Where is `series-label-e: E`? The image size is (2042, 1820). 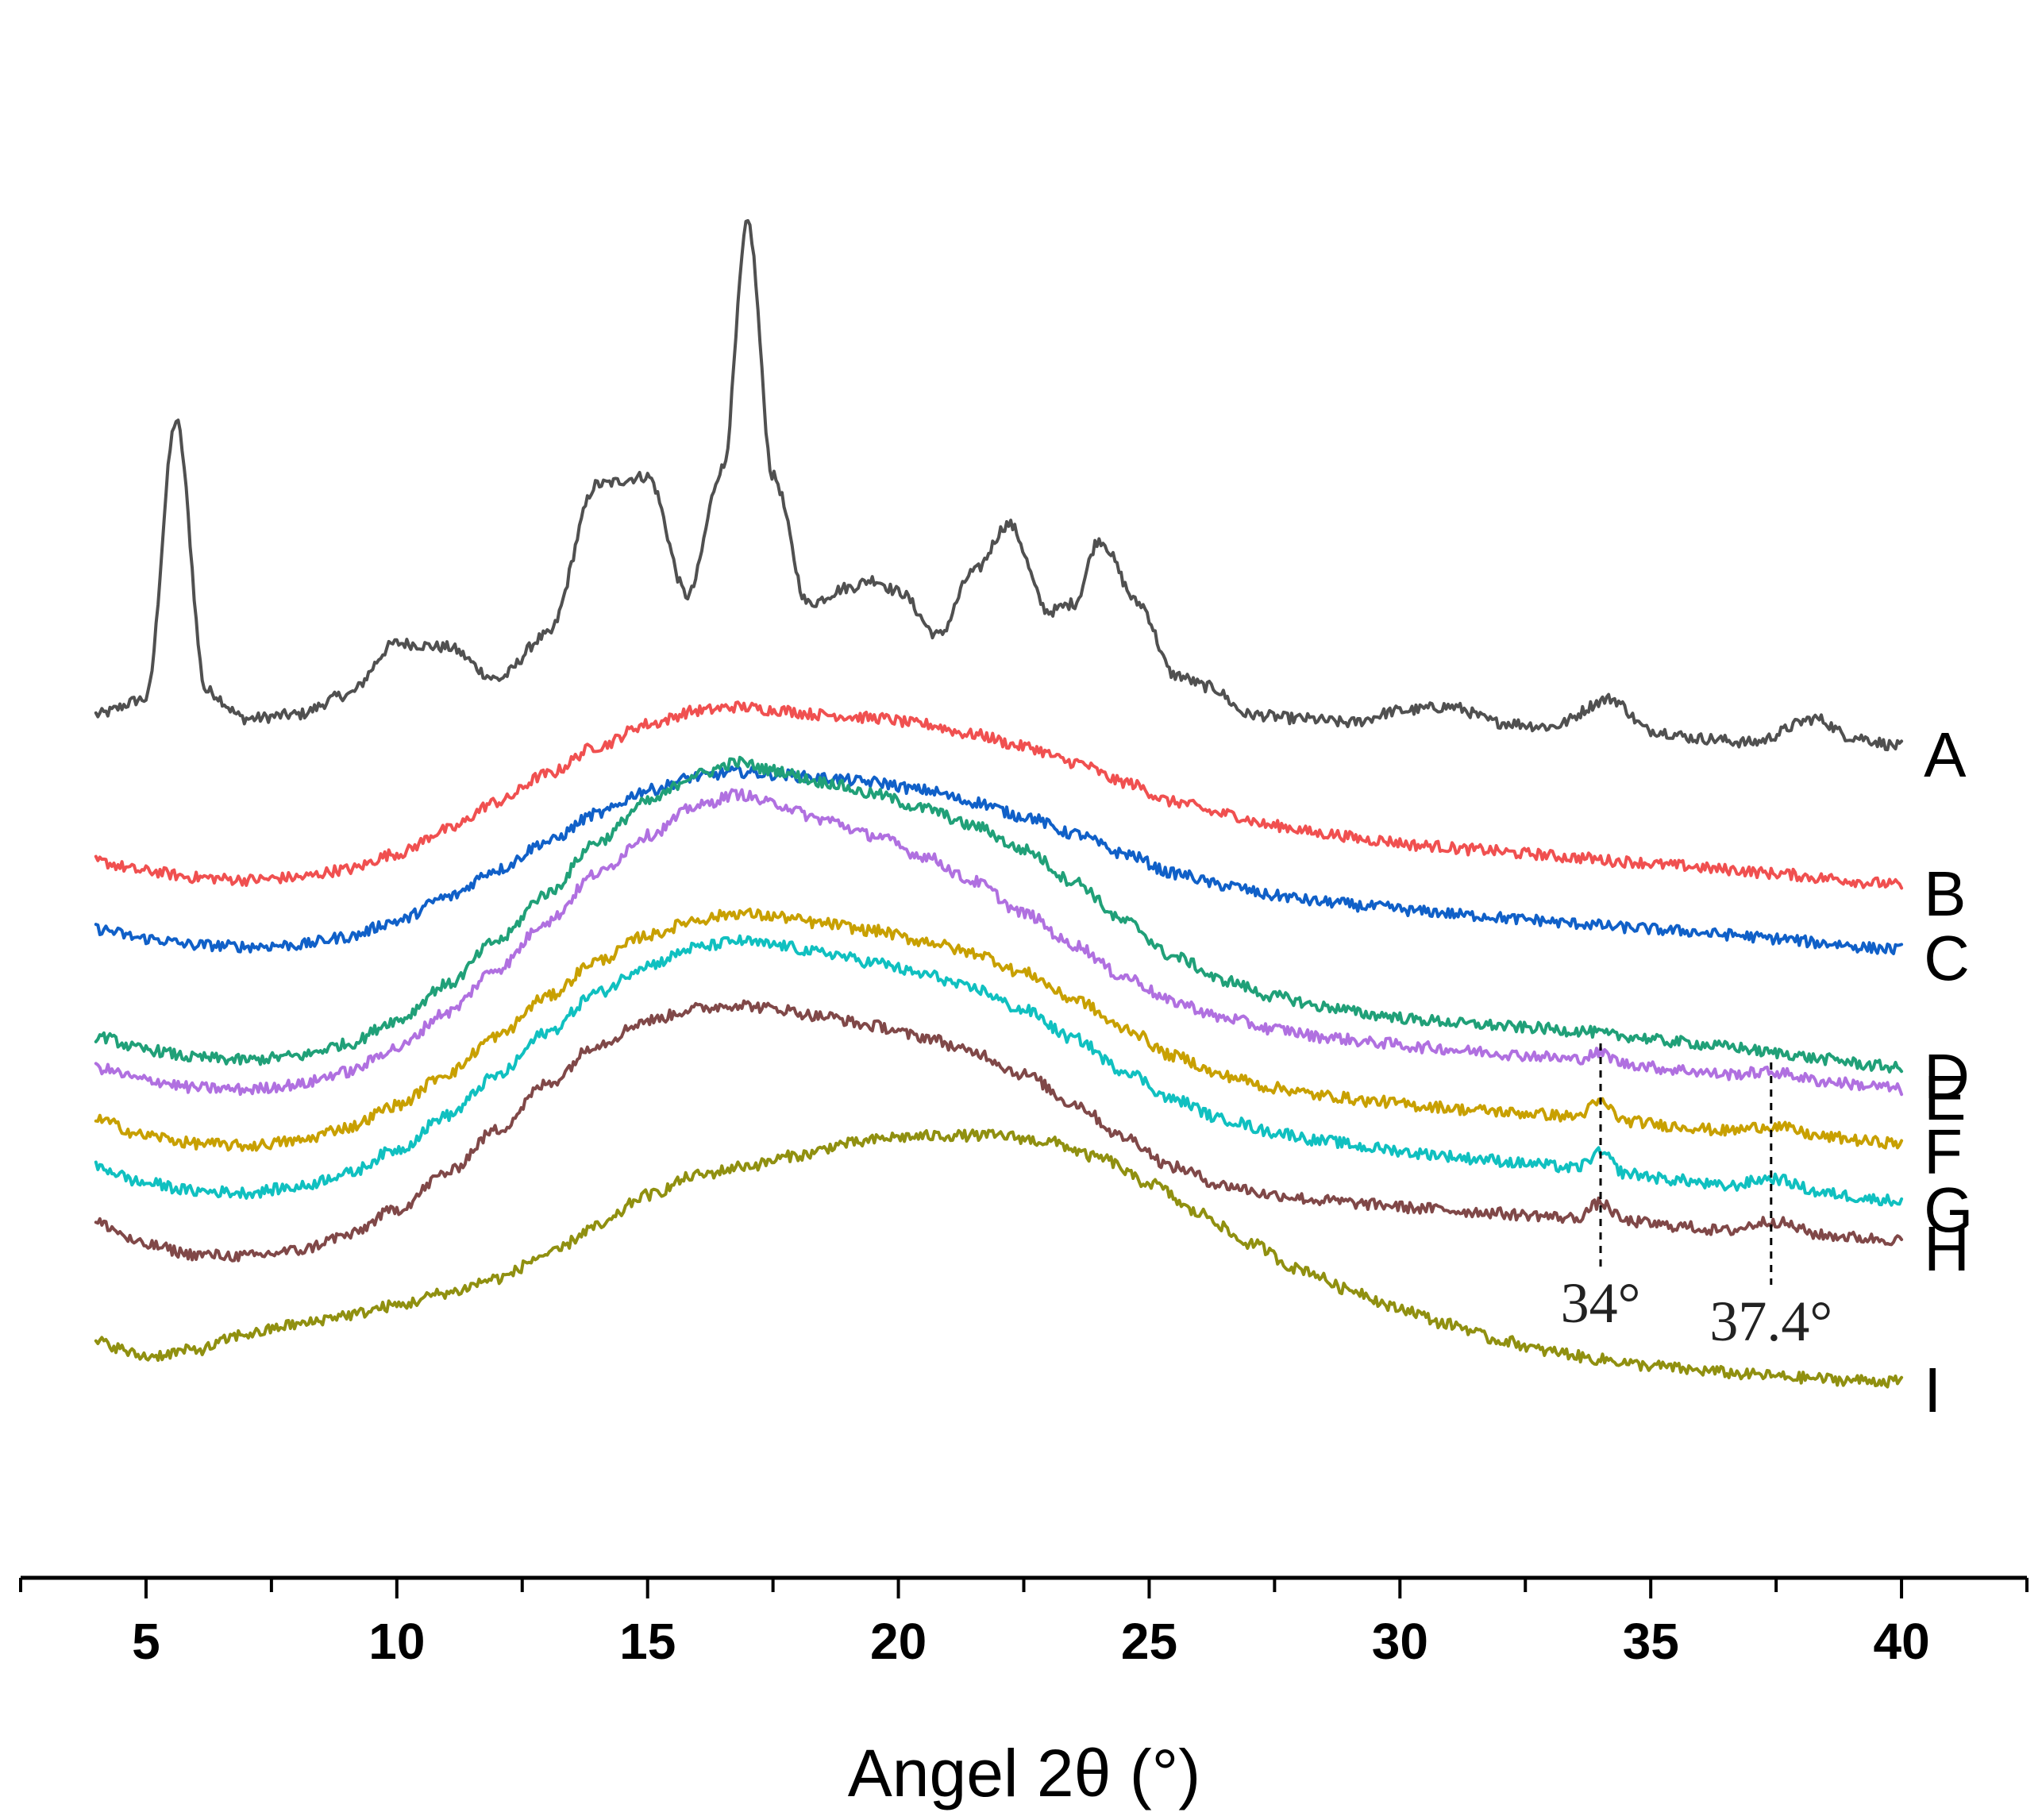
series-label-e: E is located at coordinates (1945, 1097).